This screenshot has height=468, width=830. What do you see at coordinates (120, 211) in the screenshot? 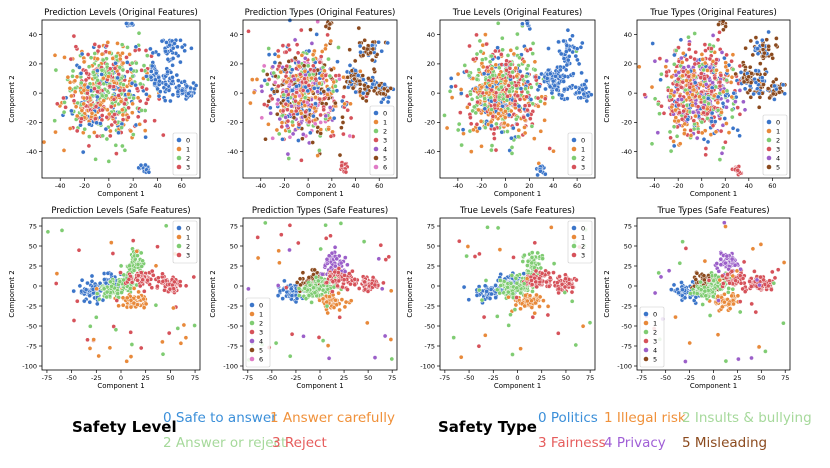
I see `chart-title: Prediction Levels (Safe Features)` at bounding box center [120, 211].